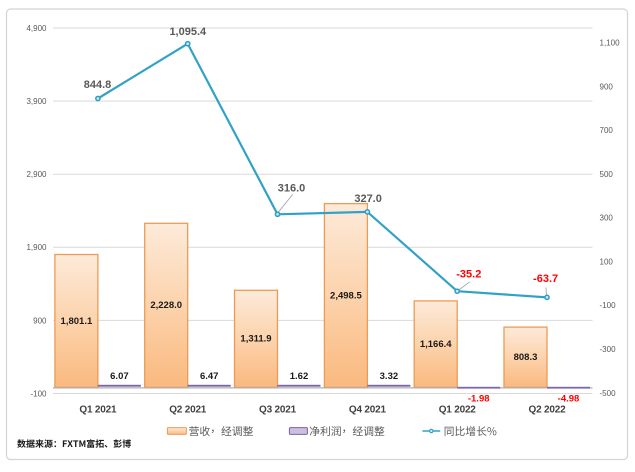 Image resolution: width=635 pixels, height=472 pixels. What do you see at coordinates (255, 339) in the screenshot?
I see `svg-text: 1,311.9` at bounding box center [255, 339].